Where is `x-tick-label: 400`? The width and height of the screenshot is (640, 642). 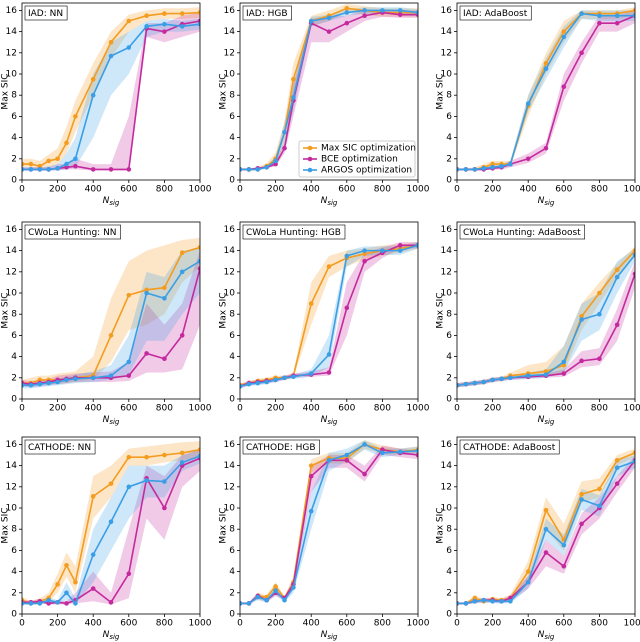
x-tick-label: 400 is located at coordinates (93, 409).